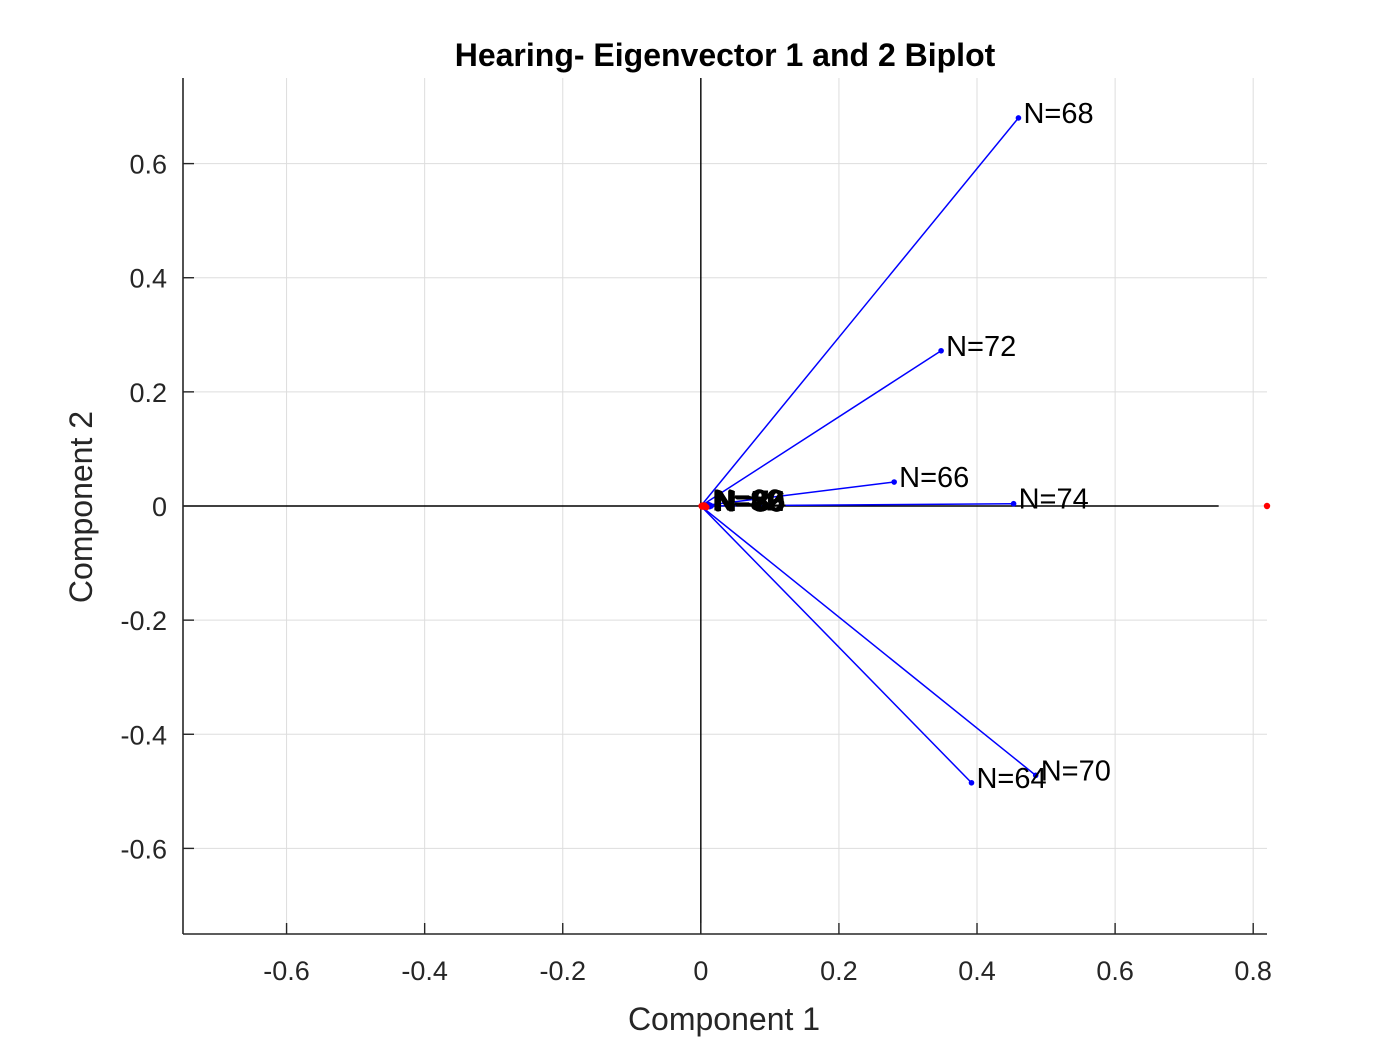  Describe the element at coordinates (143, 735) in the screenshot. I see `y-tick-label: -0.4` at that location.